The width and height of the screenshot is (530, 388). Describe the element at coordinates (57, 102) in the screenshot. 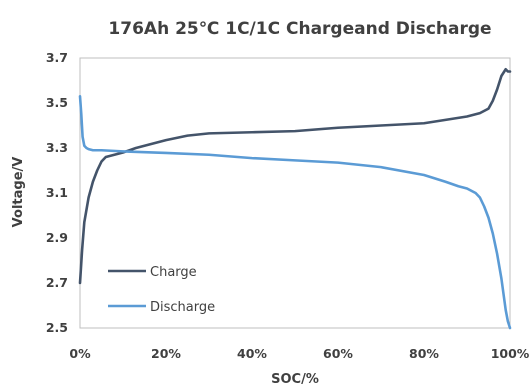

I see `y-tick-label: 3.5` at that location.